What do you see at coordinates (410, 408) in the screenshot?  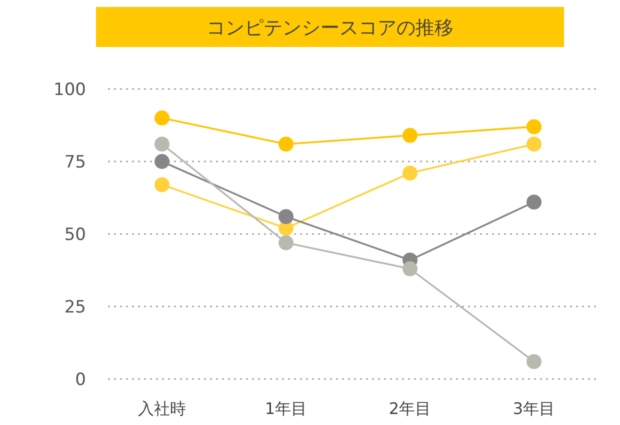 I see `x-tick-label: 2年目` at bounding box center [410, 408].